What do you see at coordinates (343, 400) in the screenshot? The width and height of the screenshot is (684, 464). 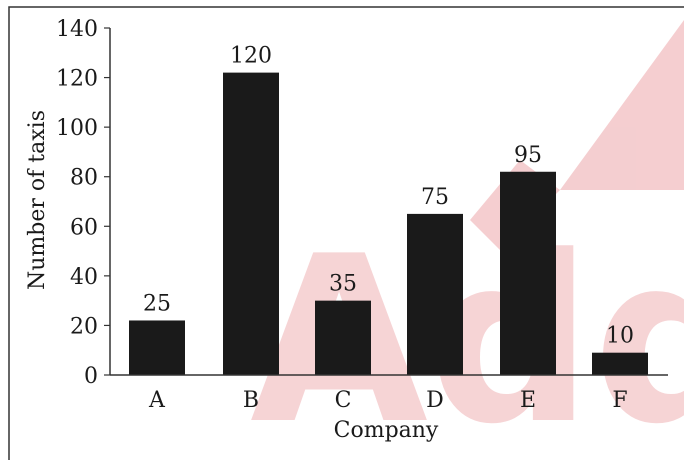 I see `x-tick-label-C: C` at bounding box center [343, 400].